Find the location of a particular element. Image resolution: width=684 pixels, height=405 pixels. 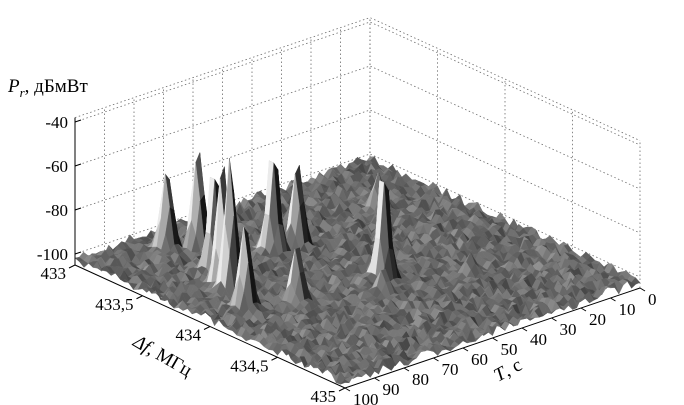

y-tick-label: 60 is located at coordinates (479, 359).